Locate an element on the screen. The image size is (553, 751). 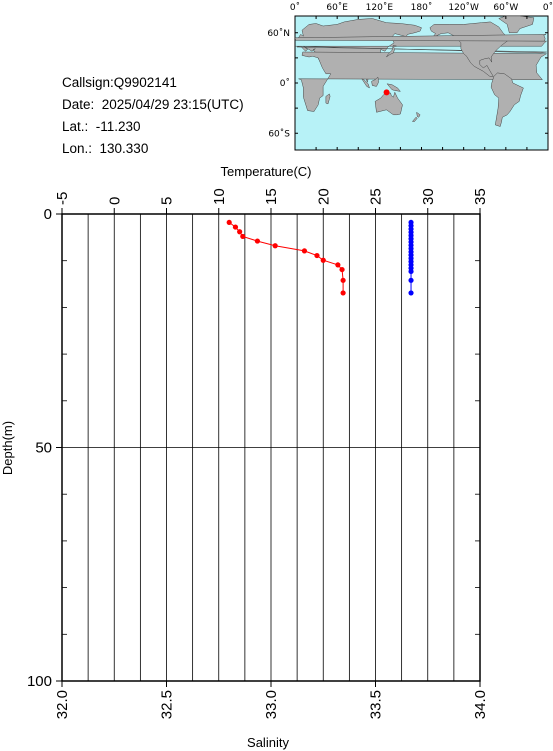
temperature-tick-label: 35 is located at coordinates (480, 196).